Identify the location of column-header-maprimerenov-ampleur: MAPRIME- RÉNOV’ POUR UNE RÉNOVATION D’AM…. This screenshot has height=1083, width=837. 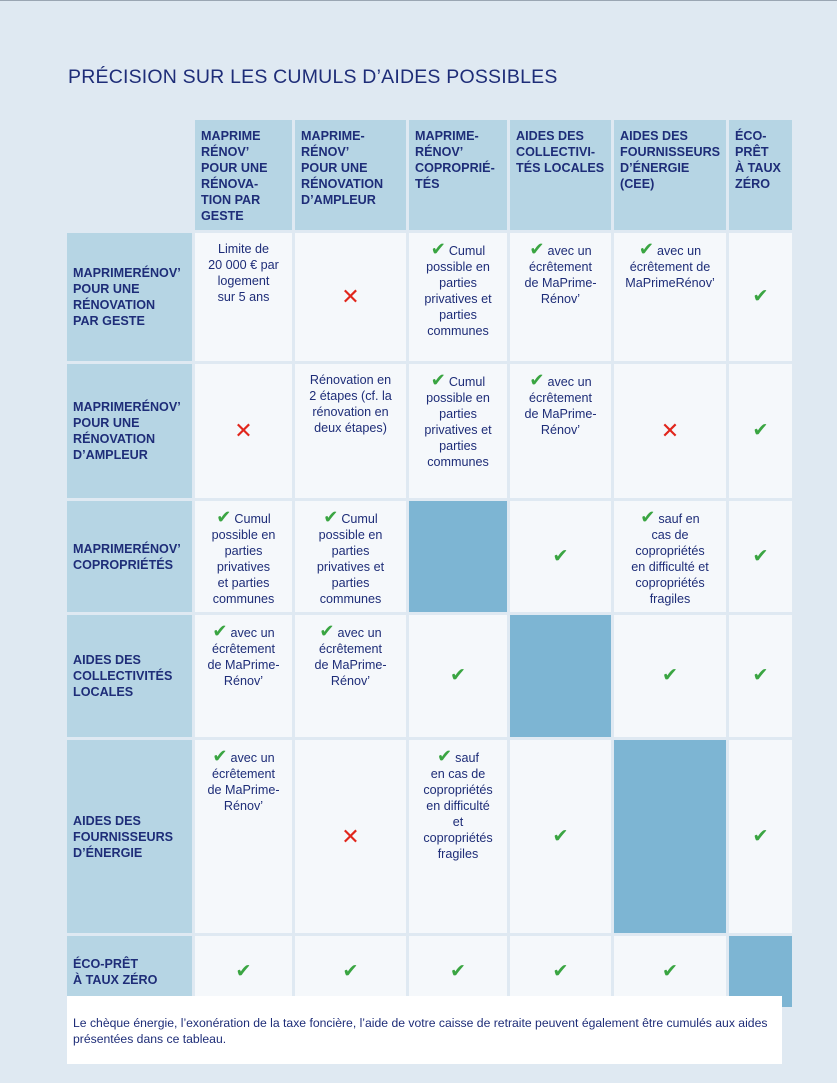
(350, 175).